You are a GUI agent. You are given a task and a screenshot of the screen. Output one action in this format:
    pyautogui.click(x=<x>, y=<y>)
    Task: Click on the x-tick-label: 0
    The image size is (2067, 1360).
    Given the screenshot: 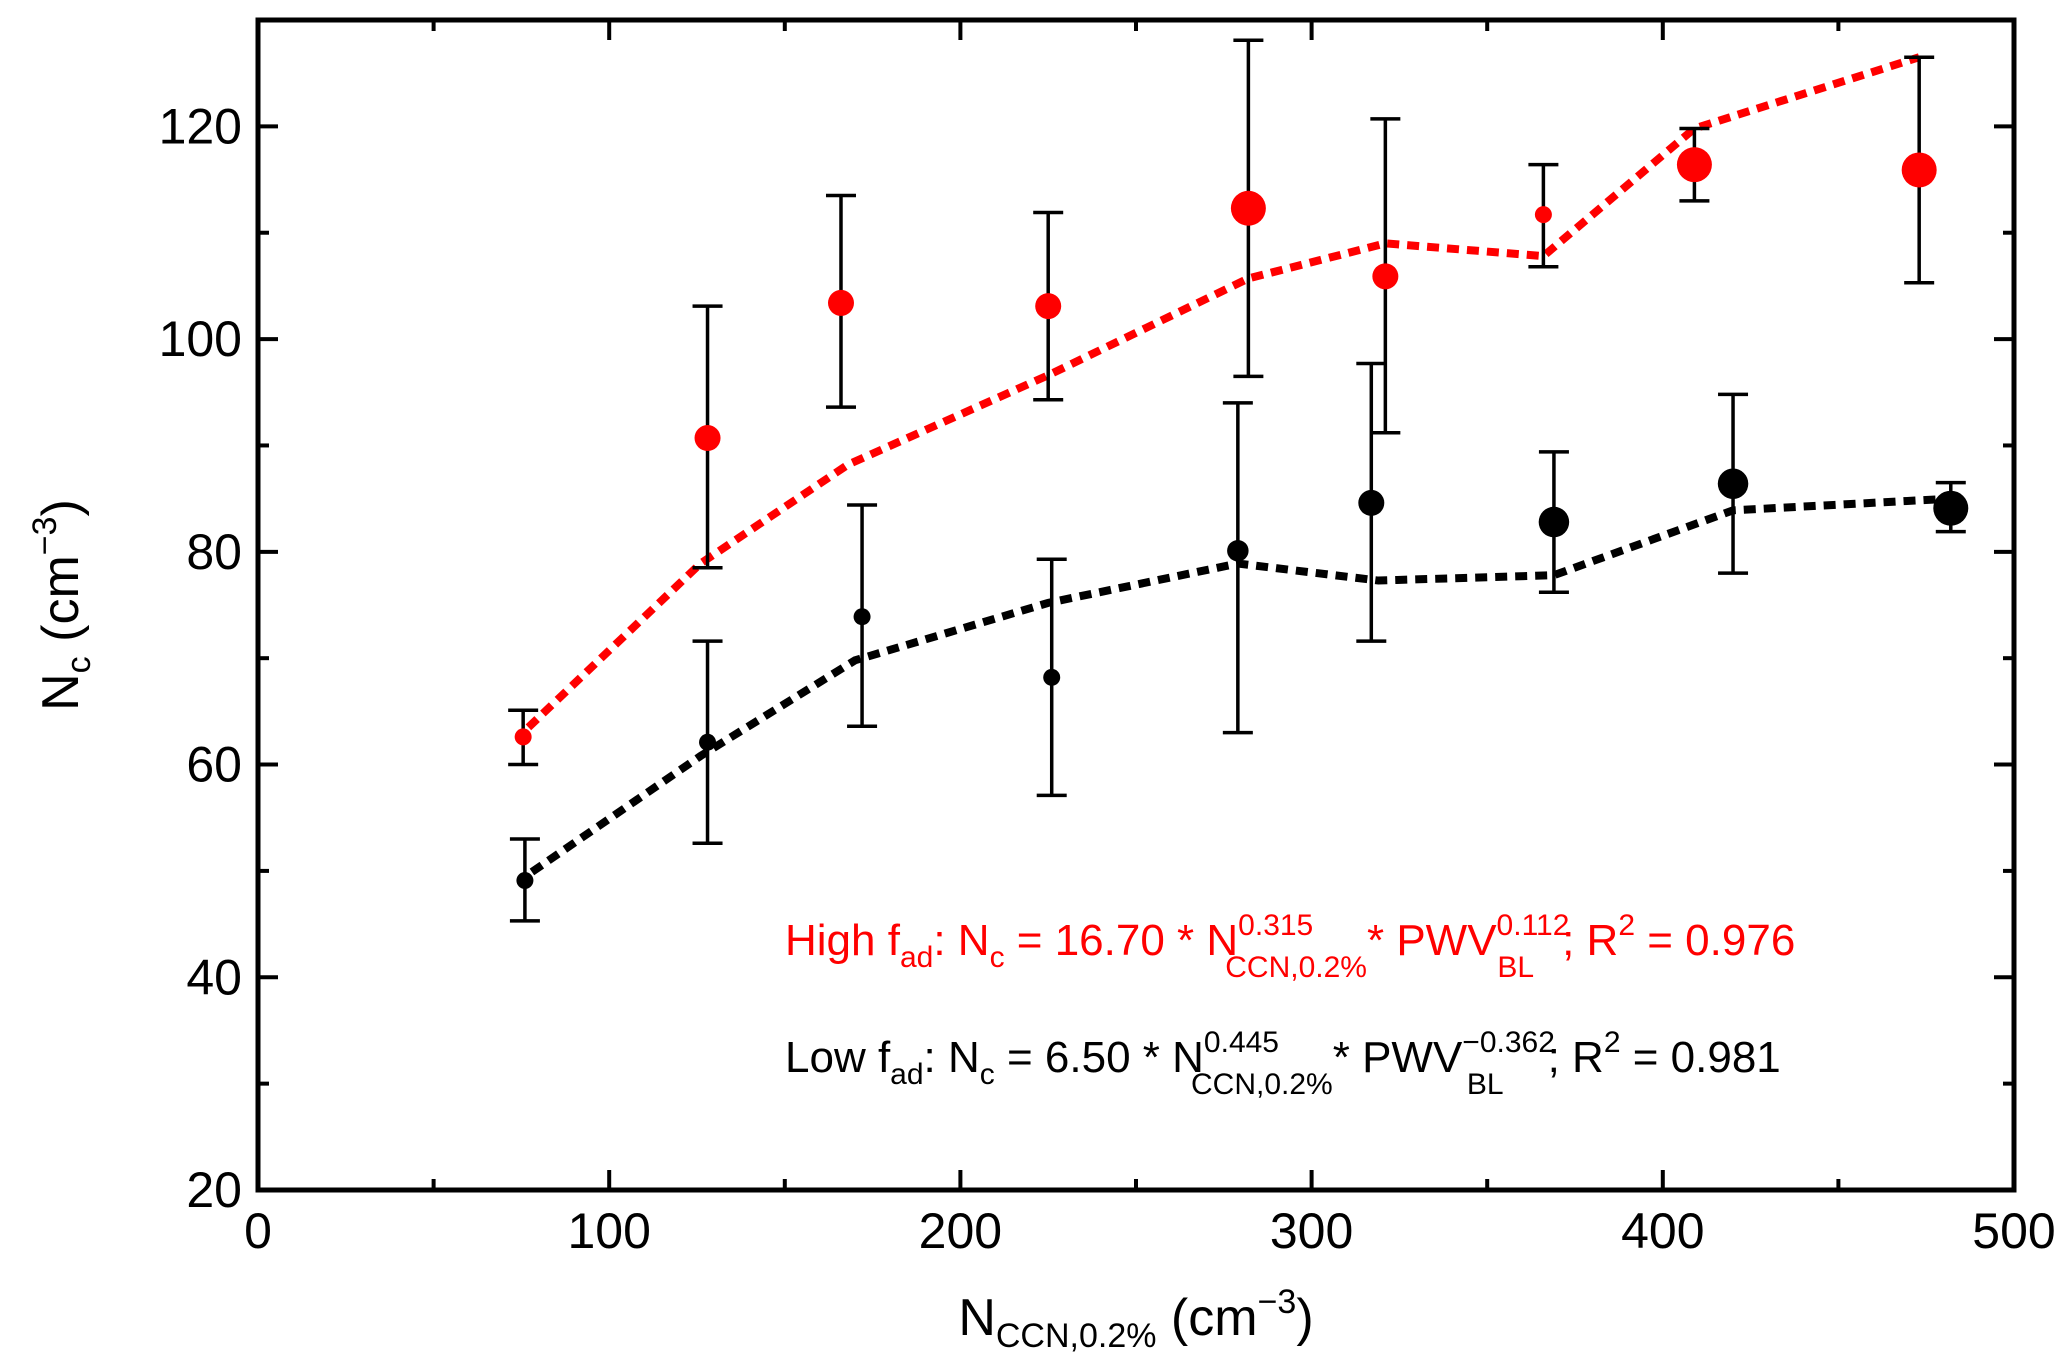 What is the action you would take?
    pyautogui.click(x=258, y=1231)
    